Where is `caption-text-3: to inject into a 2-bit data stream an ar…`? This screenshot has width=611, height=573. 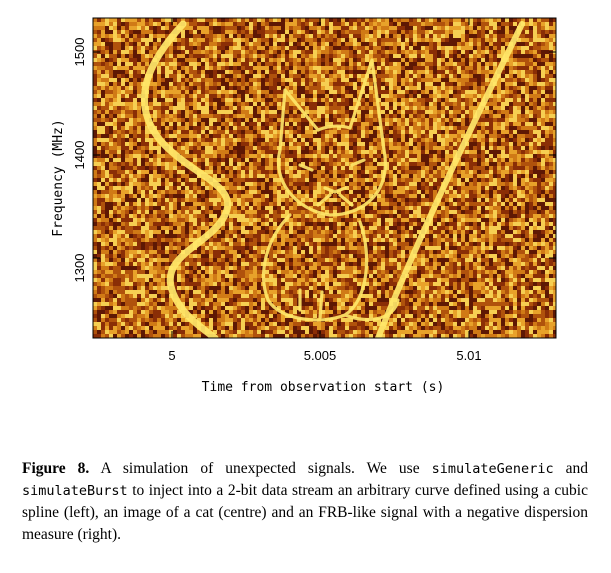
caption-text-3: to inject into a 2-bit data stream an ar… is located at coordinates (305, 512).